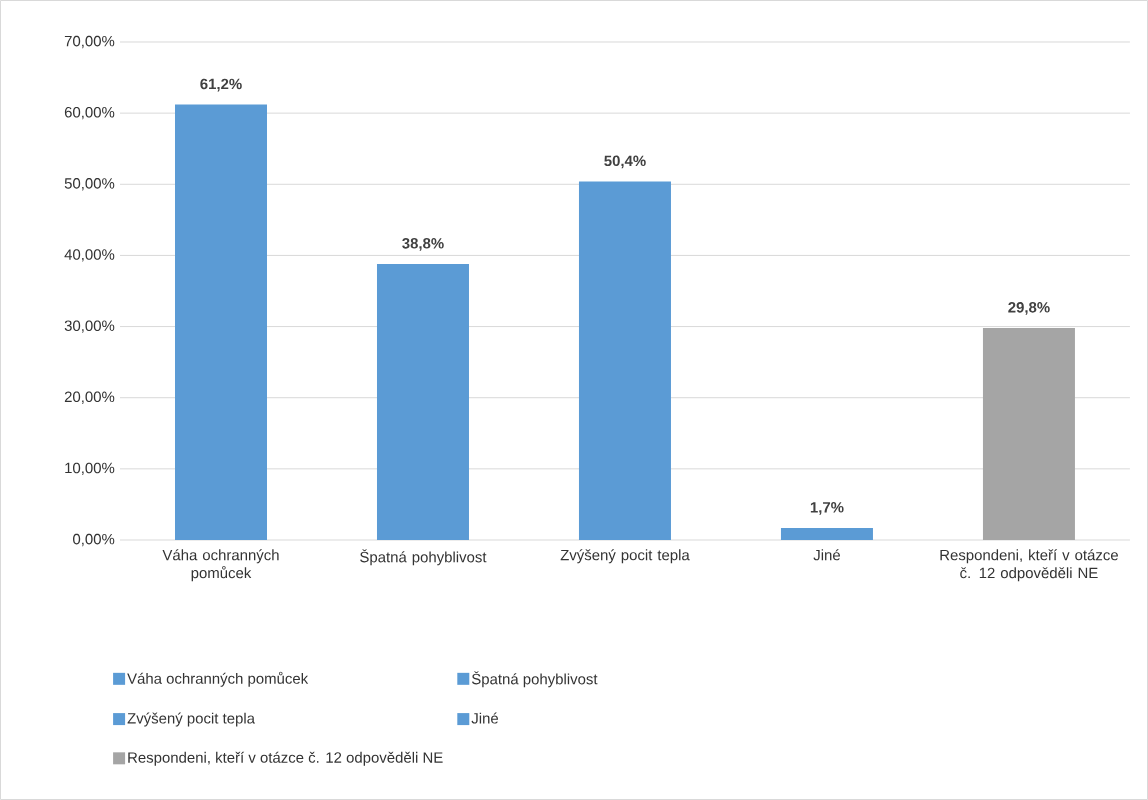  What do you see at coordinates (423, 557) in the screenshot?
I see `x-tick-label: Špatná pohyblivost` at bounding box center [423, 557].